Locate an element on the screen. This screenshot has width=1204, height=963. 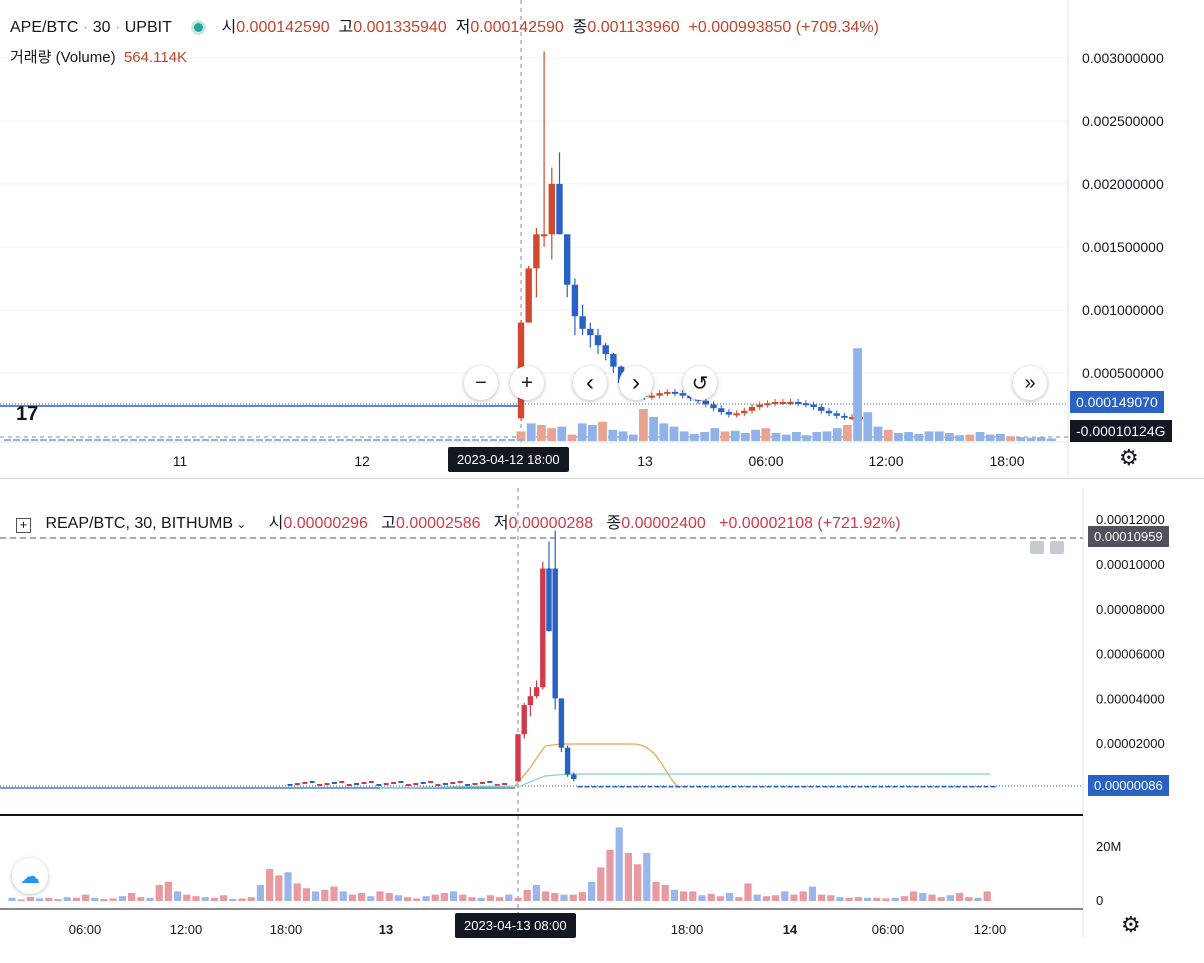
interval-label: 30 is located at coordinates (101, 27).